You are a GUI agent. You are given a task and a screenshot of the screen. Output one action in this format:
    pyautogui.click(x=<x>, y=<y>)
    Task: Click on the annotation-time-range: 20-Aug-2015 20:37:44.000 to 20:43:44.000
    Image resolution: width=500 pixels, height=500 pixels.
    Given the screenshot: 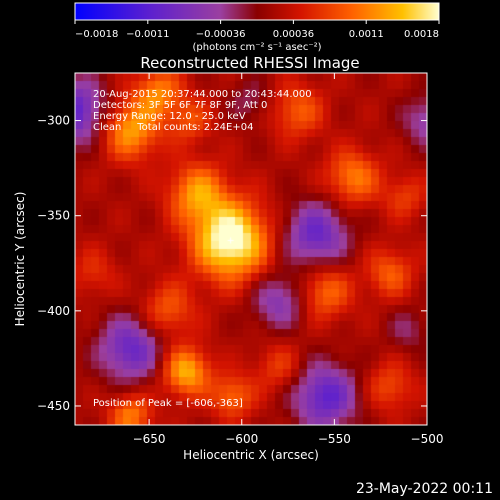 What is the action you would take?
    pyautogui.click(x=202, y=94)
    